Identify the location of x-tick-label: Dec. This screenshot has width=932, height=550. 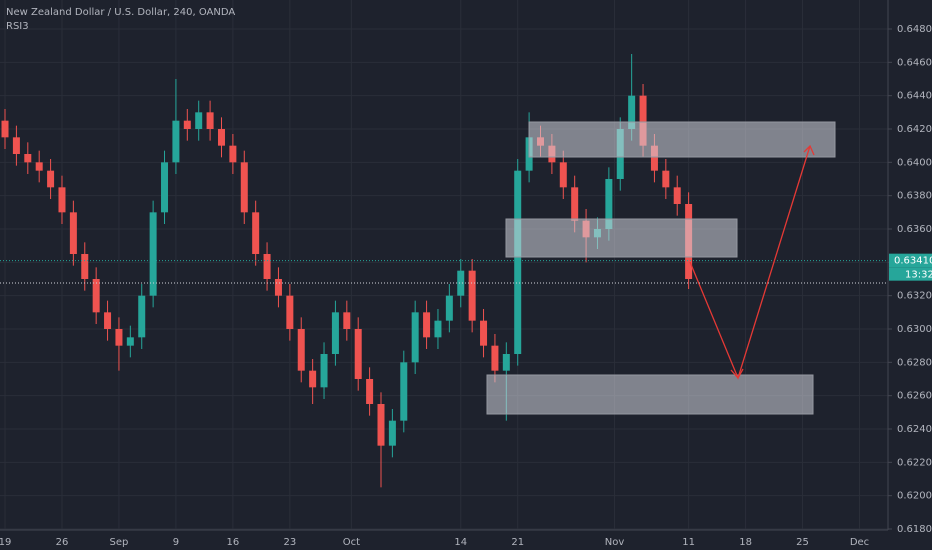
(859, 542).